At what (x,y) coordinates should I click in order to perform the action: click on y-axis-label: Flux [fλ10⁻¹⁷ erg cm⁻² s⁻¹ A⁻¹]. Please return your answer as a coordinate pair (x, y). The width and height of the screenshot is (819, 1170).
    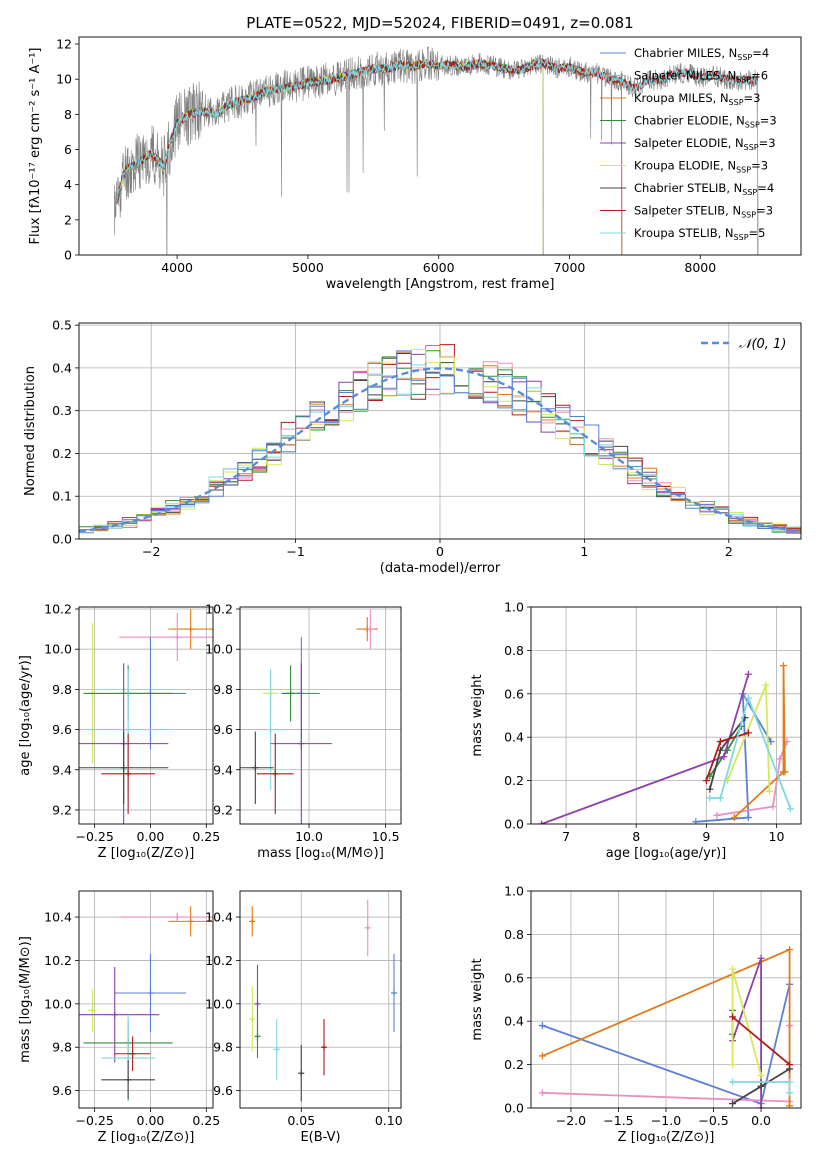
    Looking at the image, I should click on (35, 146).